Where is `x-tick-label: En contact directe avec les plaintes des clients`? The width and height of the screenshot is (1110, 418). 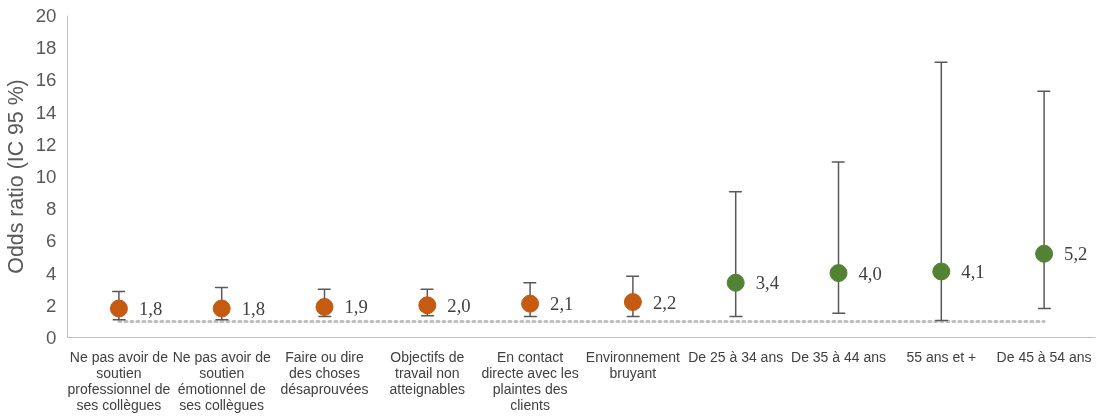
x-tick-label: En contact directe avec les plaintes des clients is located at coordinates (530, 380).